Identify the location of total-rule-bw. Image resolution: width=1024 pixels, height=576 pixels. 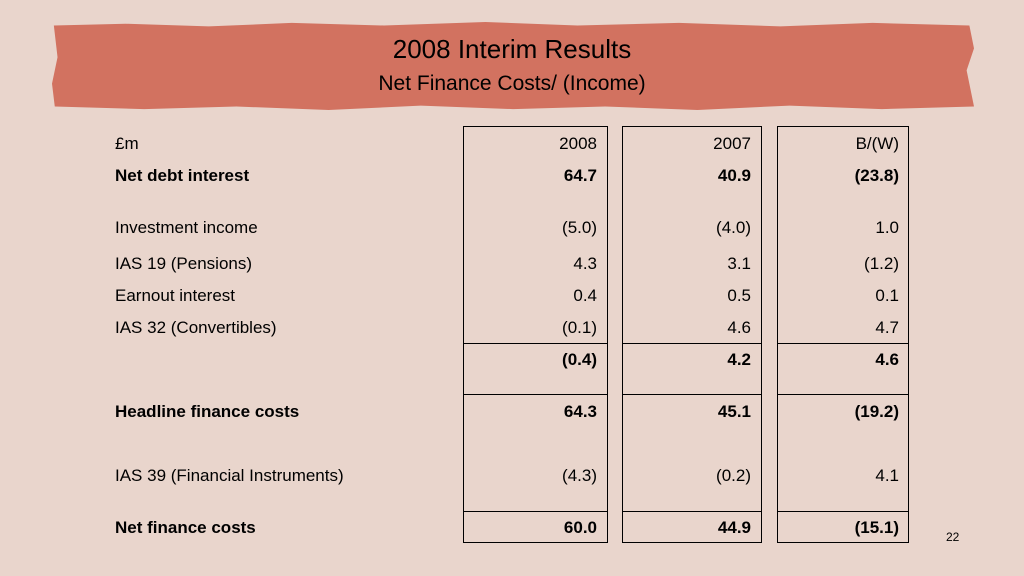
(843, 511).